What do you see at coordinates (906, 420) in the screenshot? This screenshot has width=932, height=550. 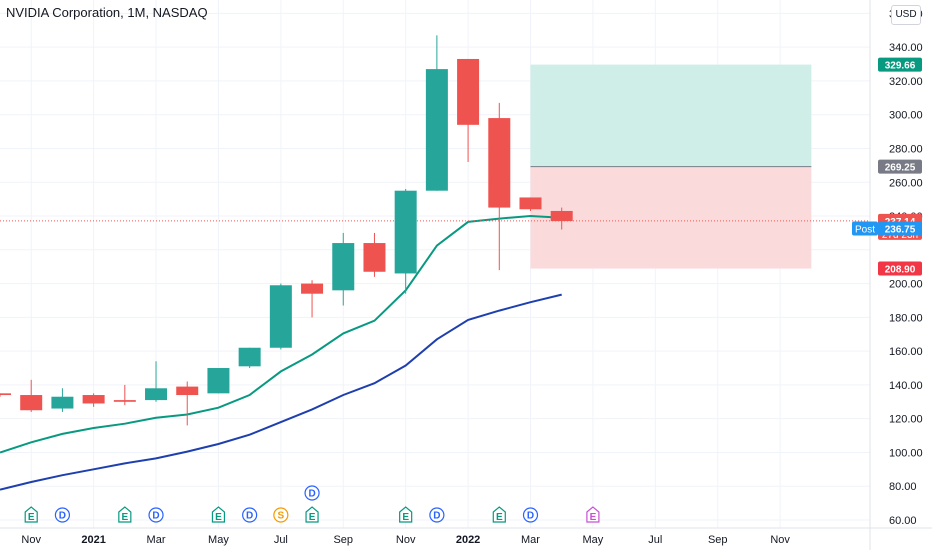 I see `y-tick-label: 120.00` at bounding box center [906, 420].